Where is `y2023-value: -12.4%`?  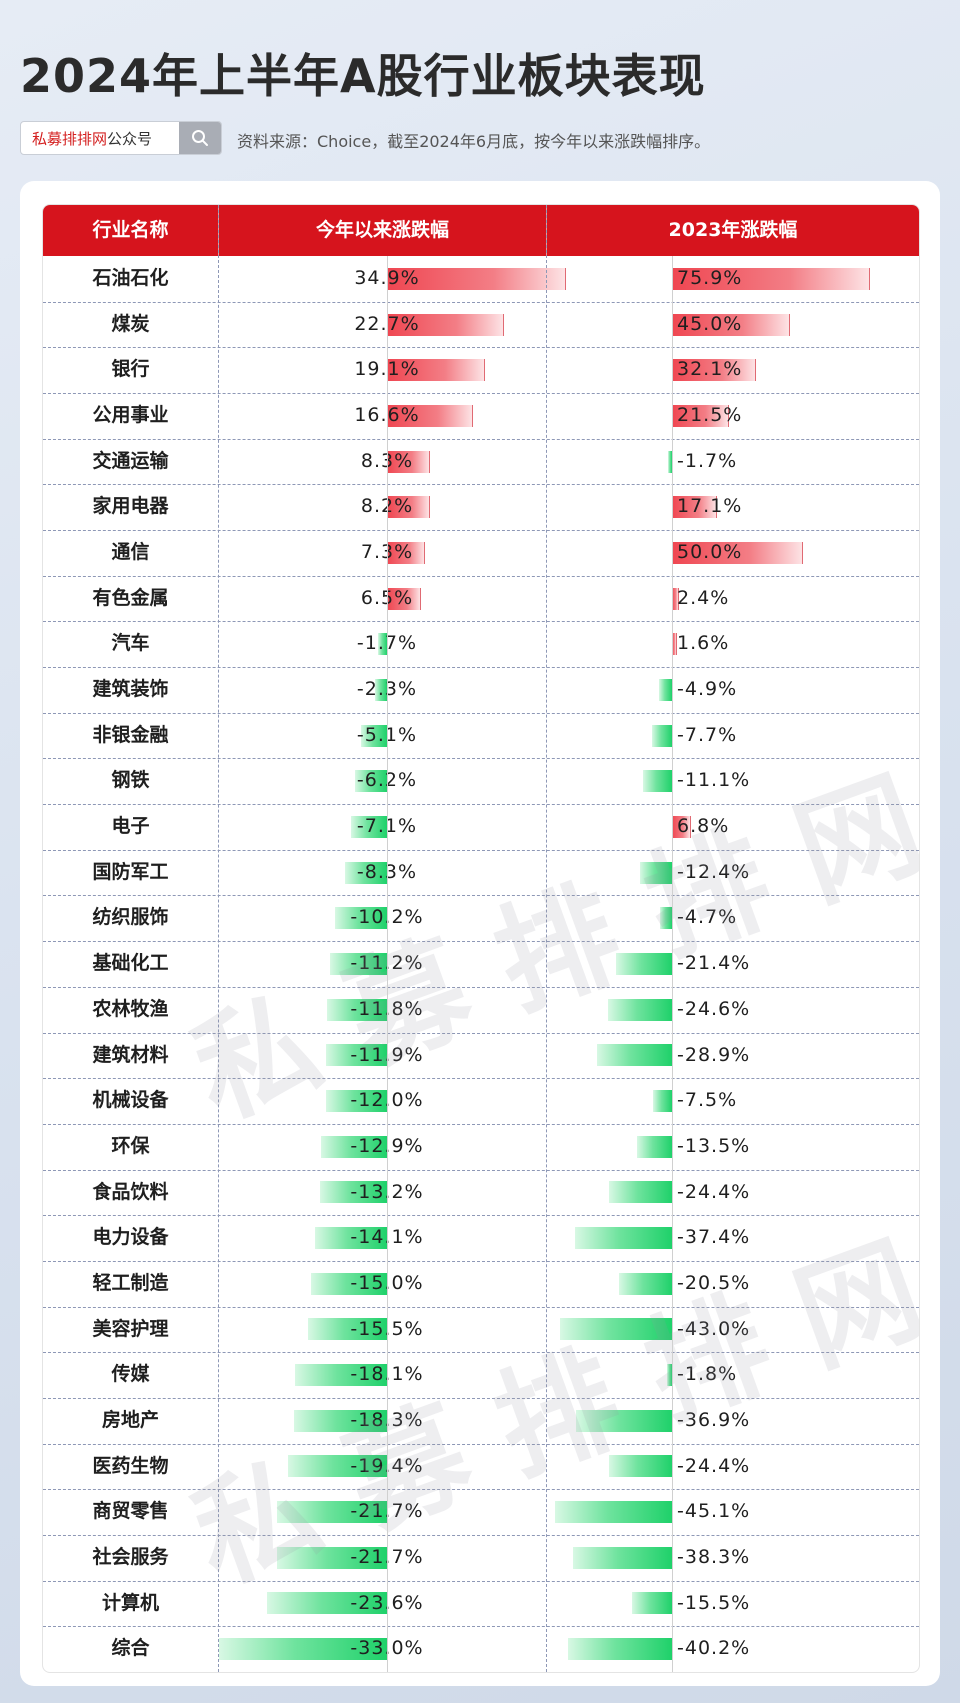
y2023-value: -12.4% is located at coordinates (714, 871).